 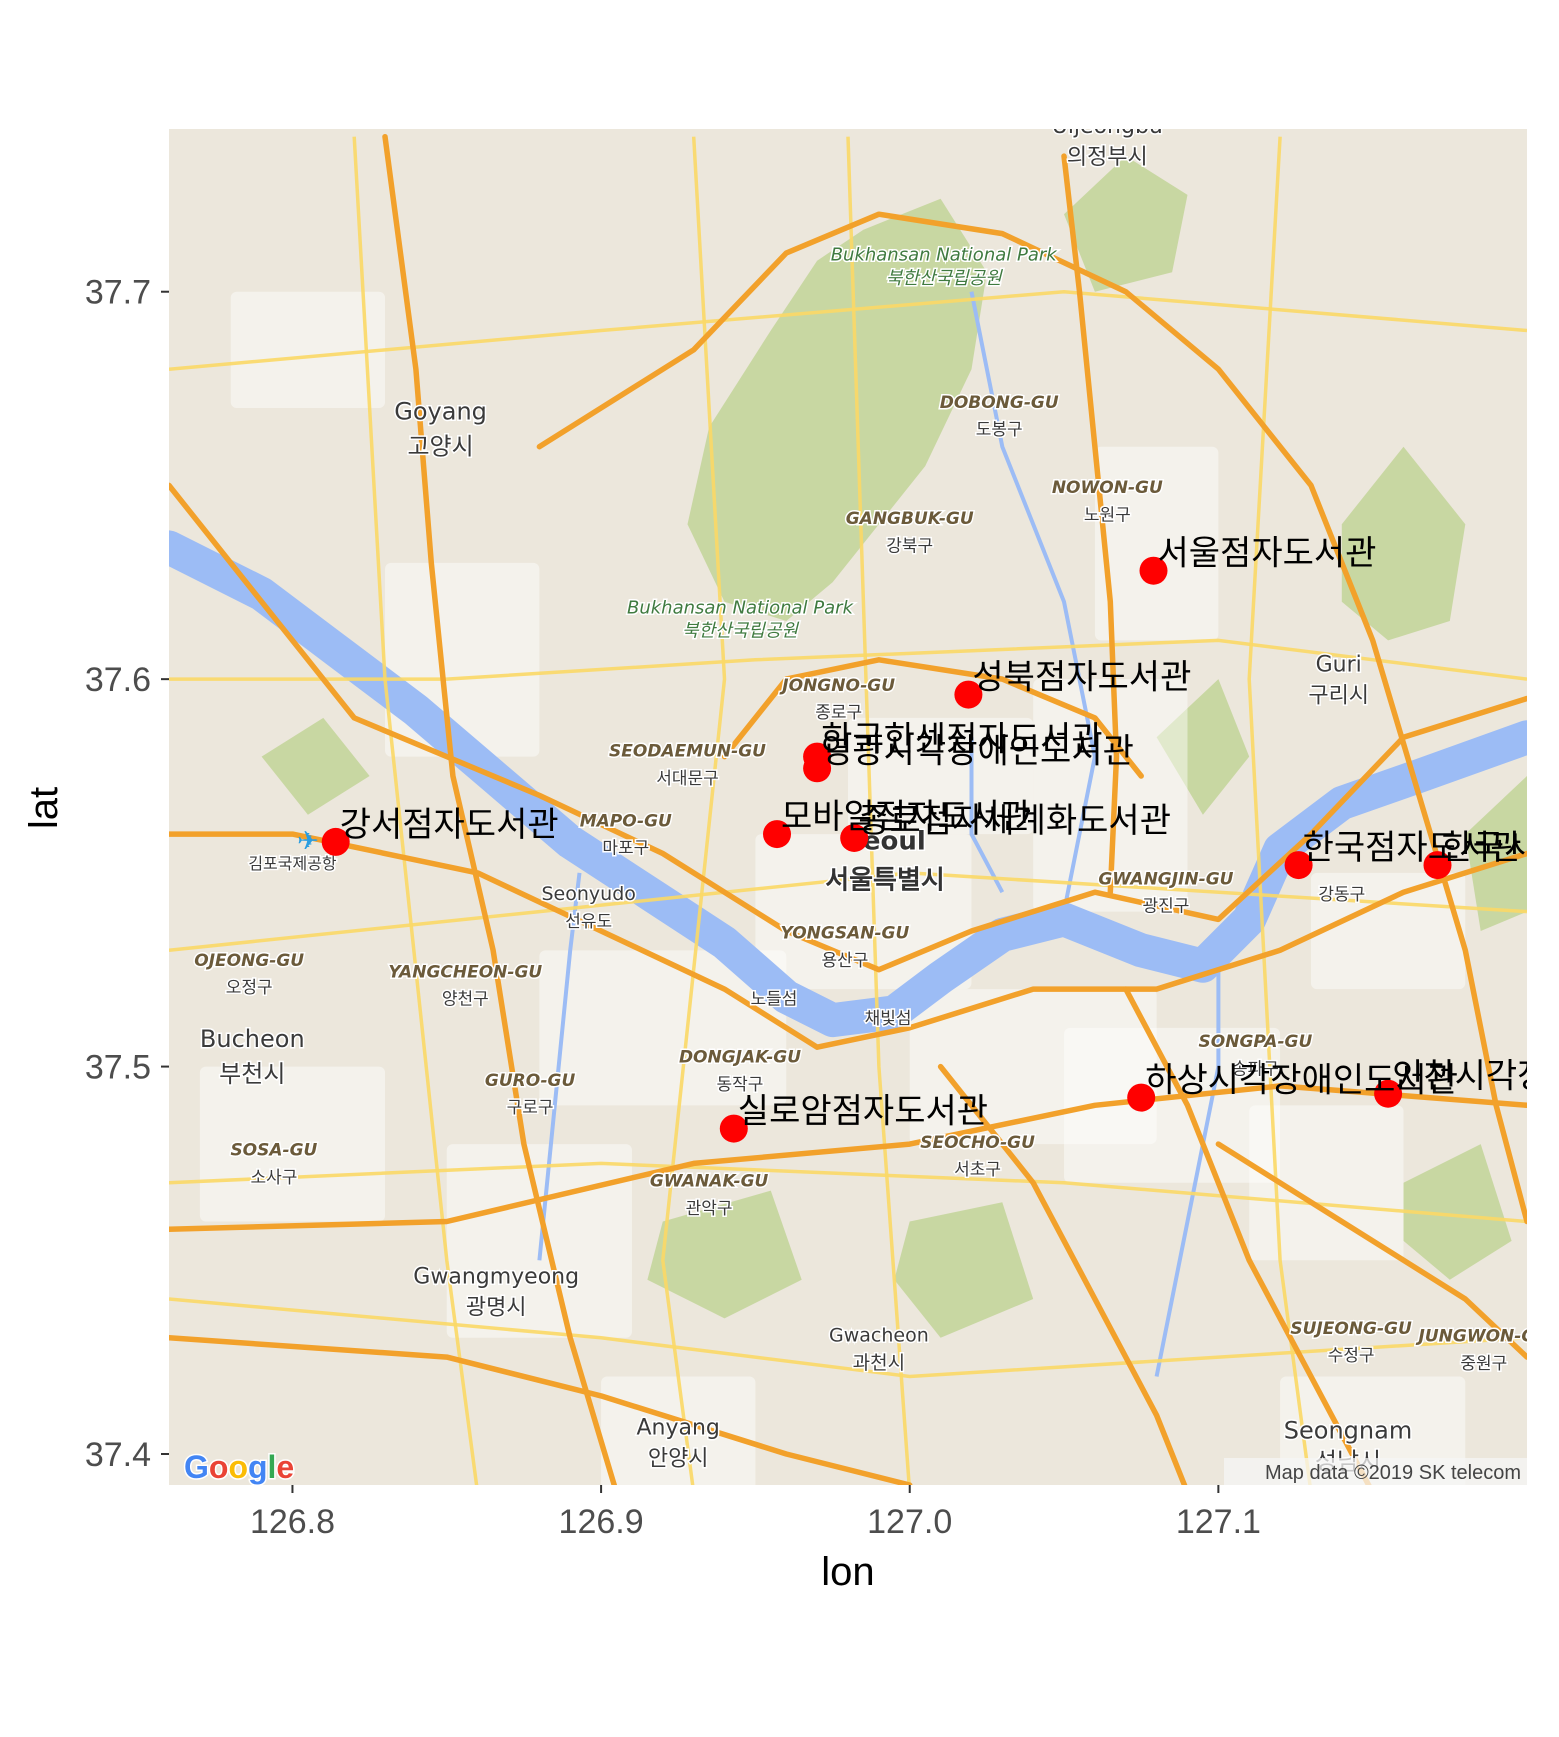 What do you see at coordinates (885, 880) in the screenshot?
I see `place-label: 서울특별시` at bounding box center [885, 880].